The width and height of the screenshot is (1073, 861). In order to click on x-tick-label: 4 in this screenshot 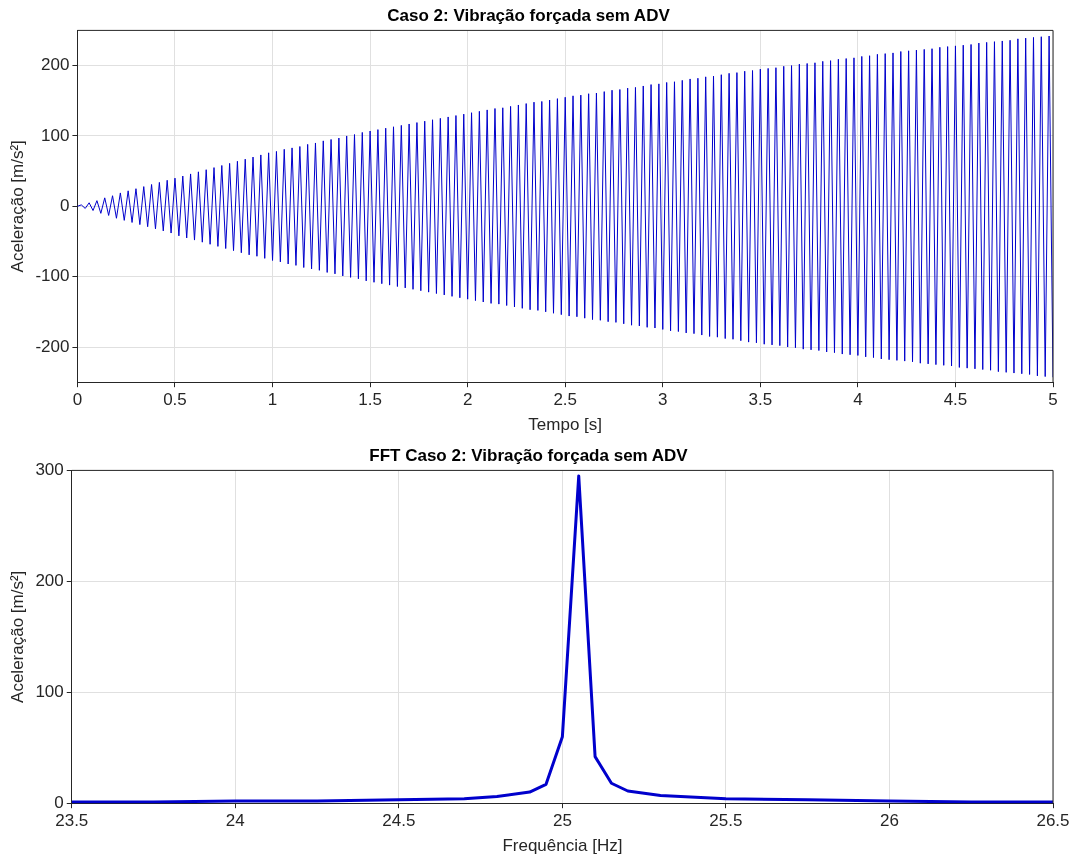, I will do `click(858, 400)`.